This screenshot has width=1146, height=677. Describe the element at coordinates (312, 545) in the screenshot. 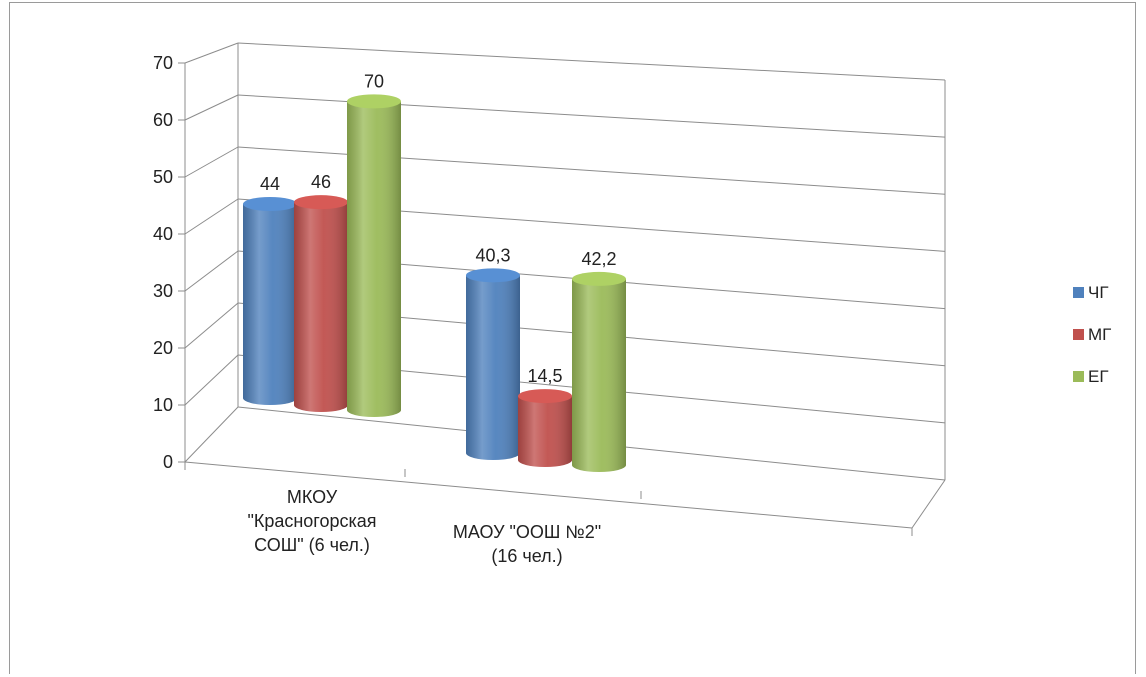

I see `category-label-line: СОШ" (6 чел.)` at that location.